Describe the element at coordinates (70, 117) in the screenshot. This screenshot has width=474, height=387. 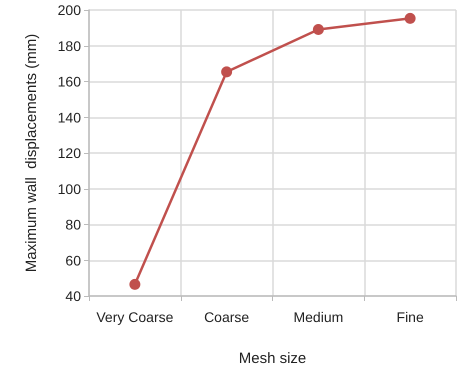
I see `y-tick-label: 140` at that location.